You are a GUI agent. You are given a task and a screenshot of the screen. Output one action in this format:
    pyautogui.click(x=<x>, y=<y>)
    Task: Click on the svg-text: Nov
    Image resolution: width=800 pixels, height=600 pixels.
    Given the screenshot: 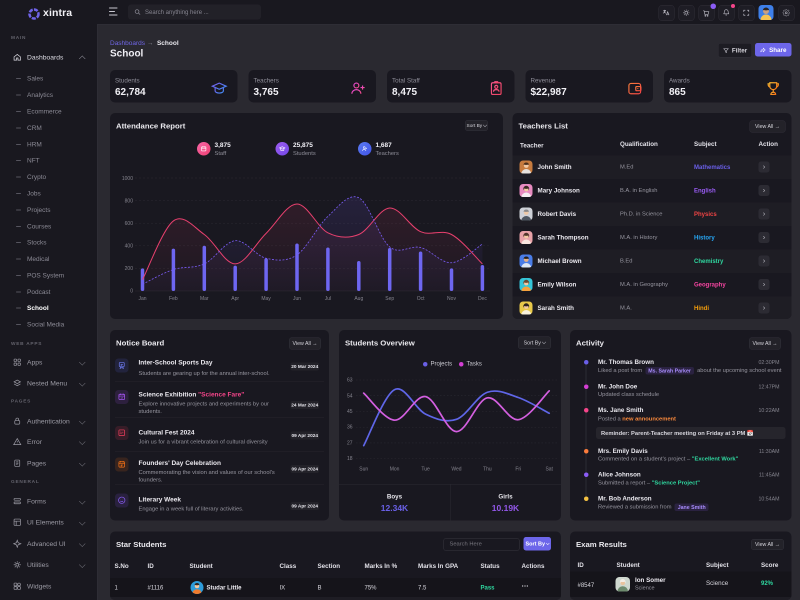 What is the action you would take?
    pyautogui.click(x=451, y=299)
    